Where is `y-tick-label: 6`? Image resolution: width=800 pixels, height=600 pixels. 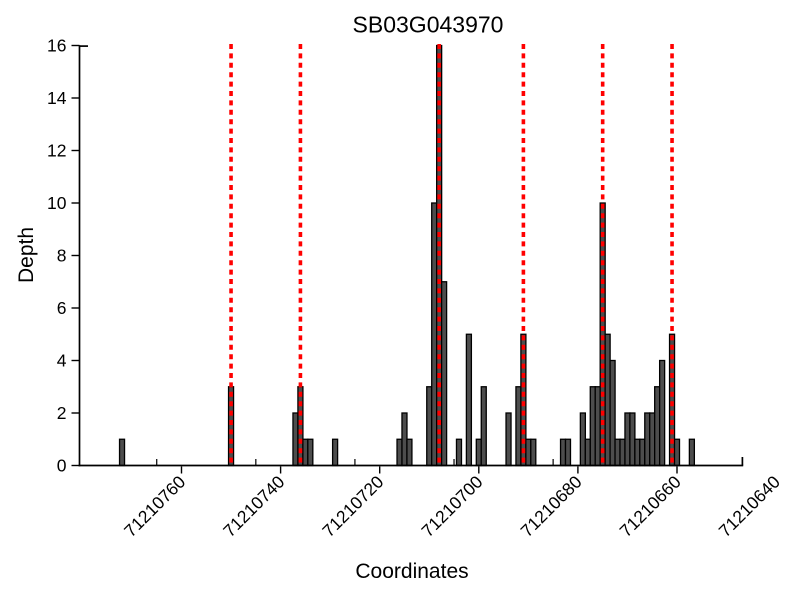
y-tick-label: 6 is located at coordinates (62, 308).